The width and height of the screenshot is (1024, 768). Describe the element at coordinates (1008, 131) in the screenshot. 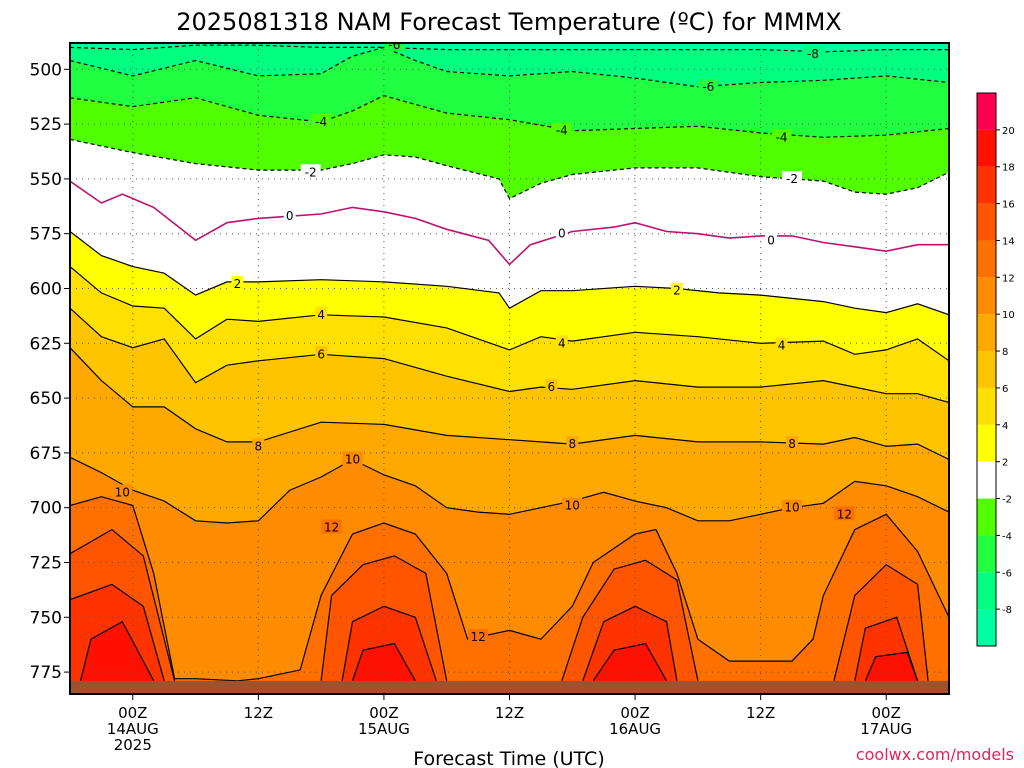

I see `colorbar-tick-label: 20` at that location.